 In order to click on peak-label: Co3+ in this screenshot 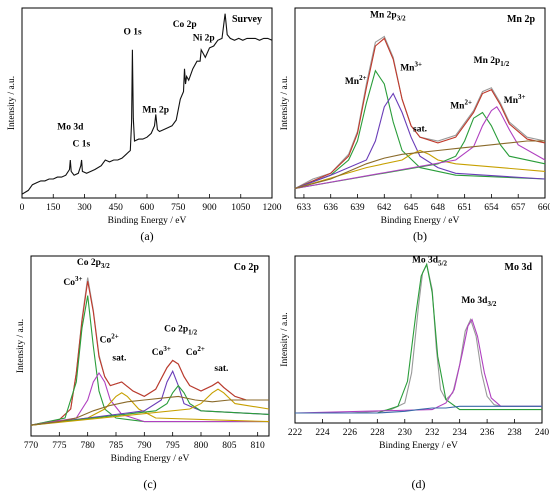, I will do `click(161, 351)`.